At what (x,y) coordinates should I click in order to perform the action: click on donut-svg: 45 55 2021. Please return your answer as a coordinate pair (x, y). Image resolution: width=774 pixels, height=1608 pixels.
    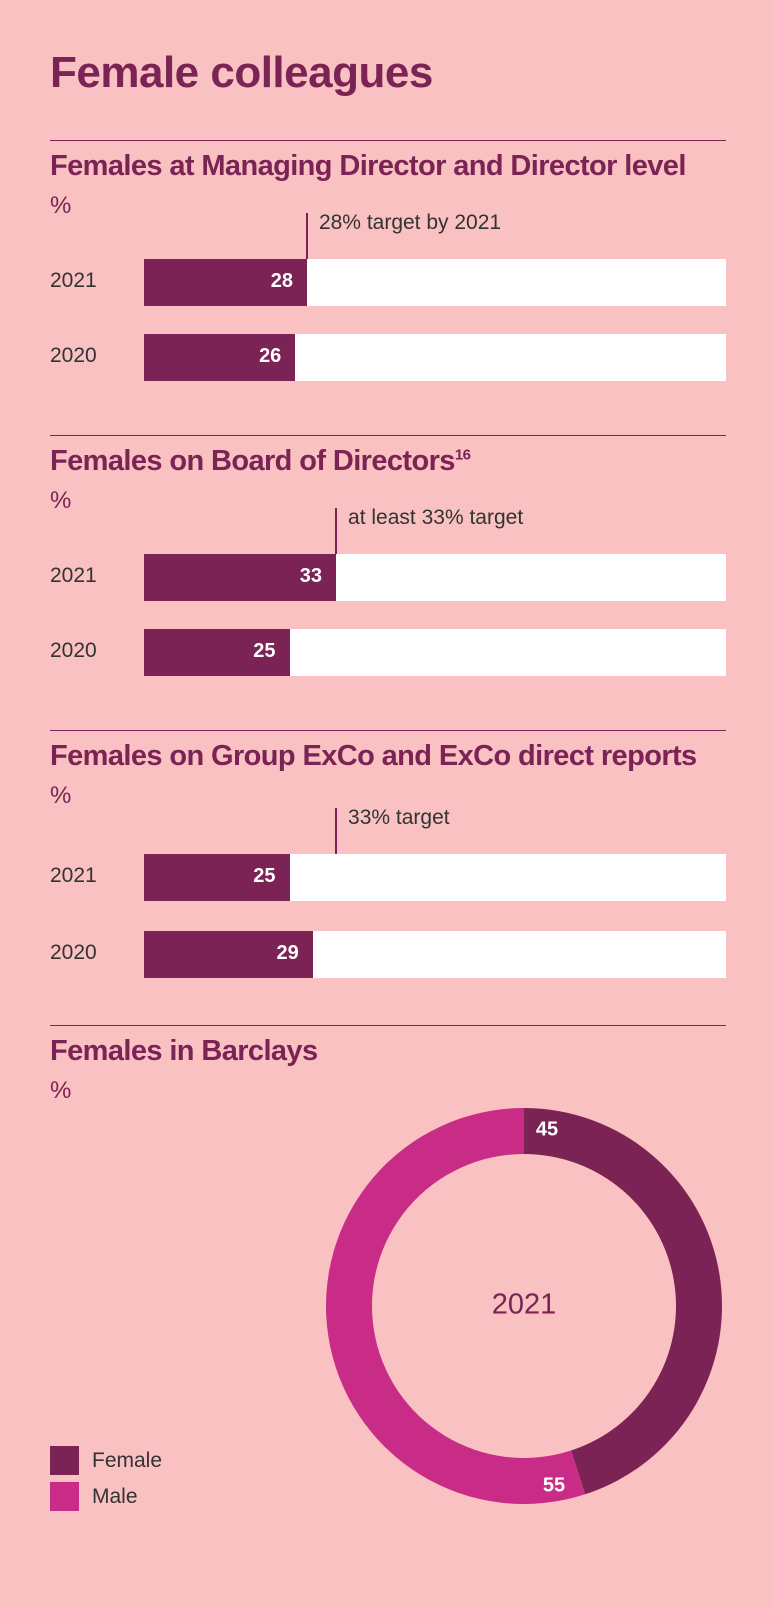
    Looking at the image, I should click on (524, 1306).